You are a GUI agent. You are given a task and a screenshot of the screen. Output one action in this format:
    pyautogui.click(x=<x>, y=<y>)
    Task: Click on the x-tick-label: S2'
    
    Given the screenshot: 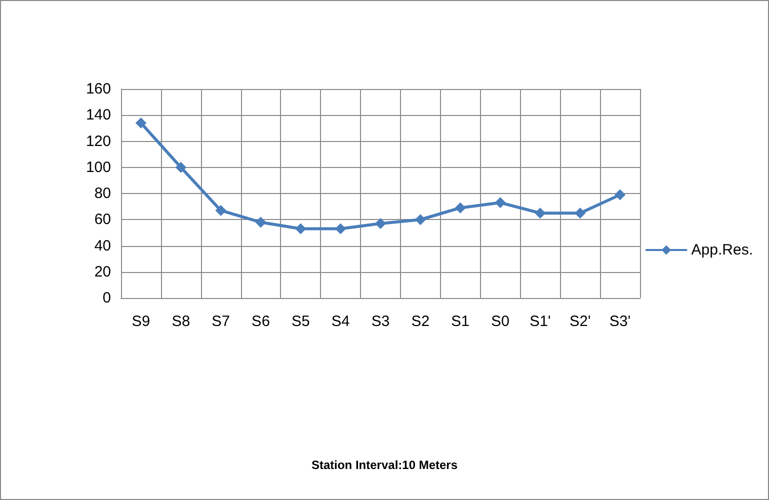 What is the action you would take?
    pyautogui.click(x=580, y=321)
    